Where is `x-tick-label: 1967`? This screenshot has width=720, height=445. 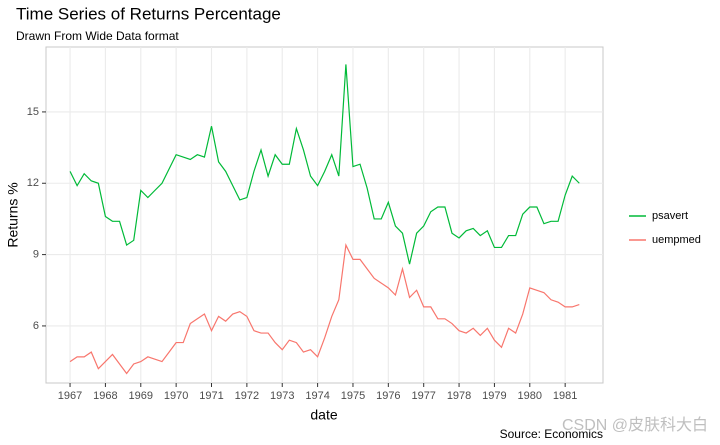
x-tick-label: 1967 is located at coordinates (70, 396).